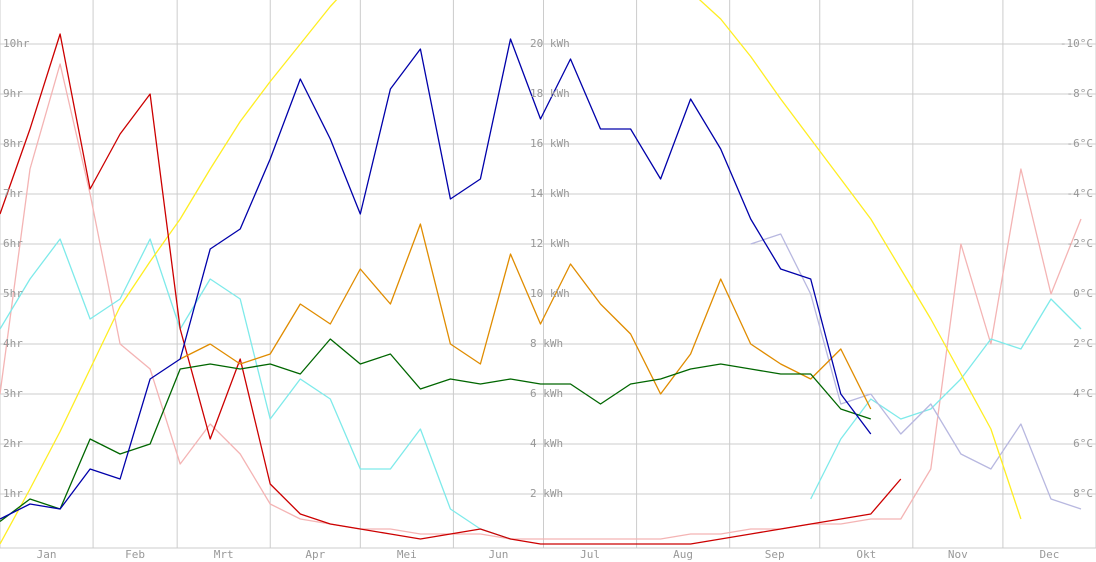  What do you see at coordinates (775, 554) in the screenshot?
I see `x-tick-label: Sep` at bounding box center [775, 554].